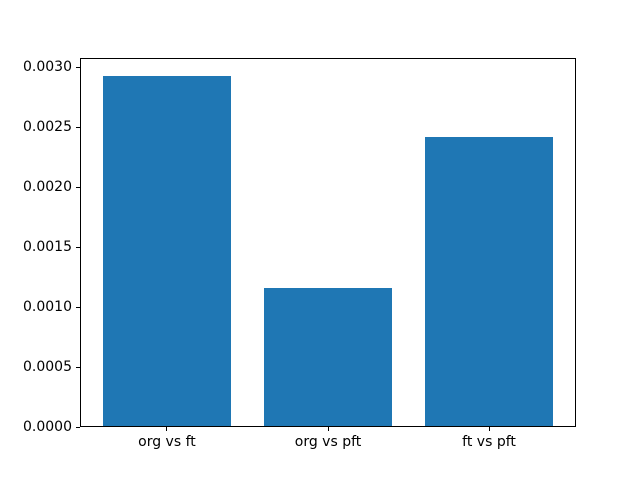 The width and height of the screenshot is (640, 480). I want to click on y-tick-label: 0.0030, so click(47, 67).